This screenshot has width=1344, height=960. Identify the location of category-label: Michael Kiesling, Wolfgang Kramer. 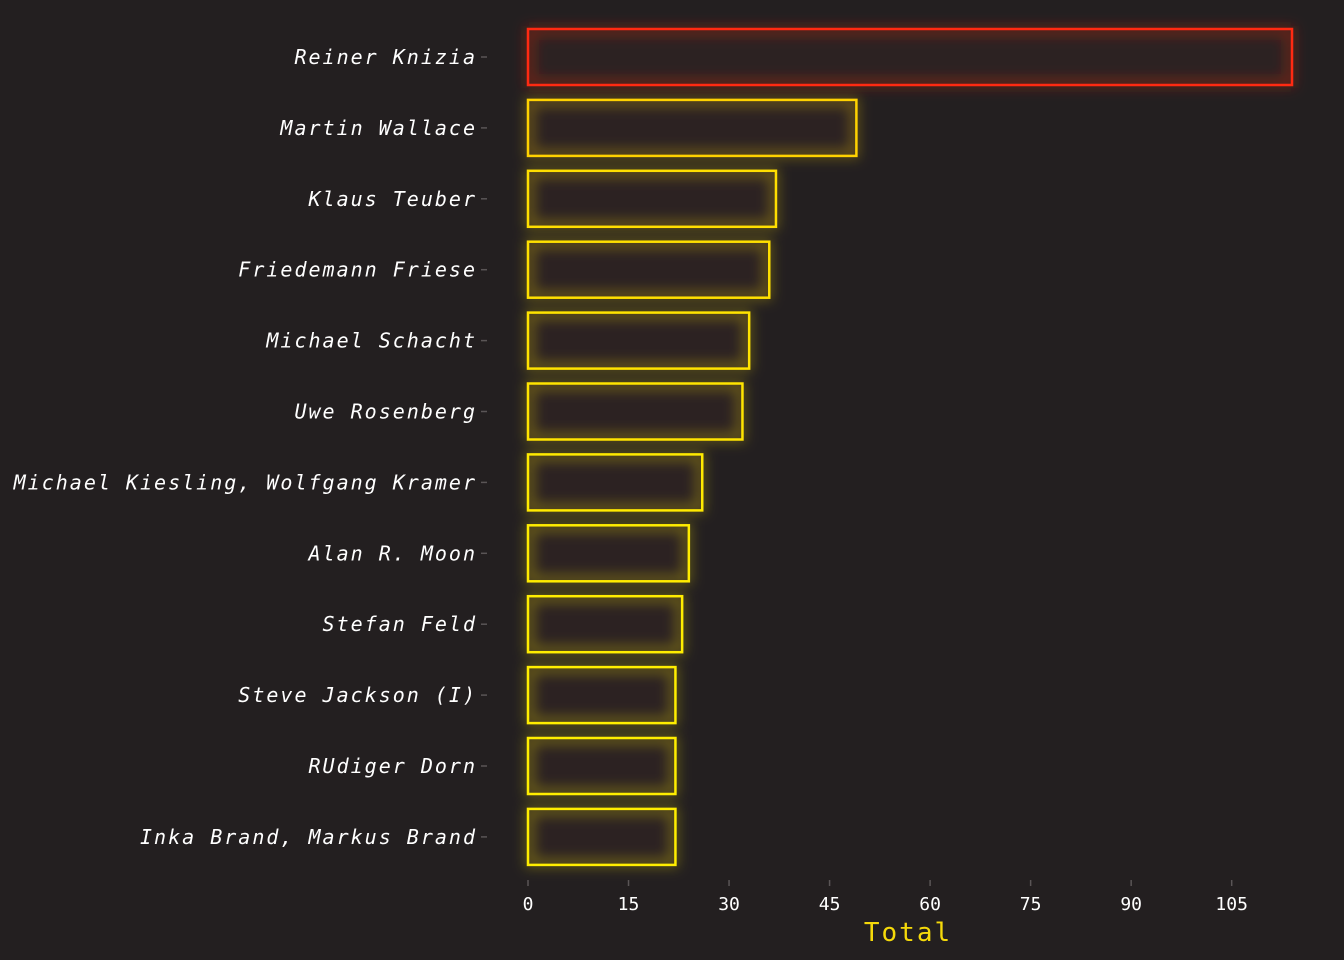
(245, 482).